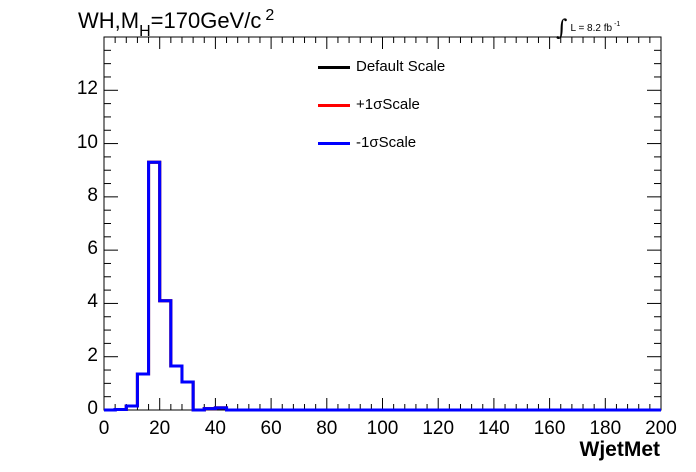 The image size is (696, 472). What do you see at coordinates (334, 105) in the screenshot?
I see `legend-swatch-plus1sigma` at bounding box center [334, 105].